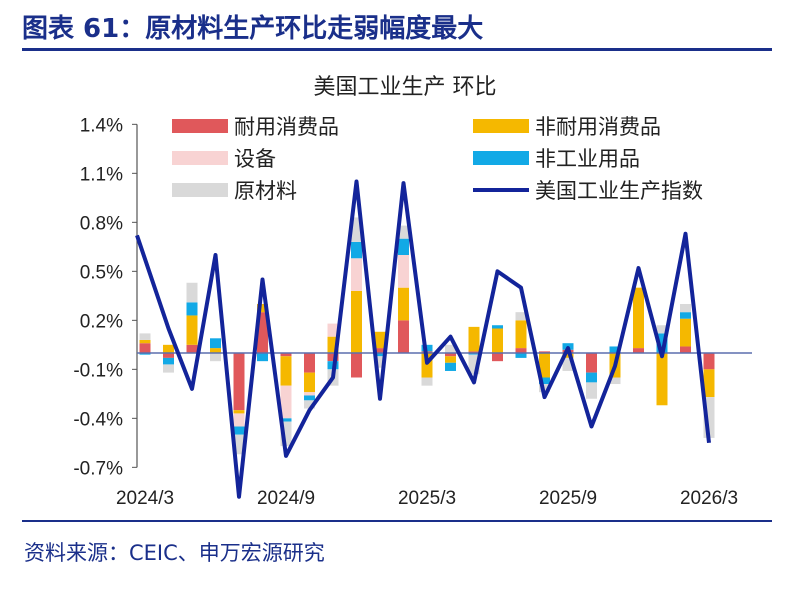 This screenshot has width=794, height=590. Describe the element at coordinates (397, 49) in the screenshot. I see `title-rule` at that location.